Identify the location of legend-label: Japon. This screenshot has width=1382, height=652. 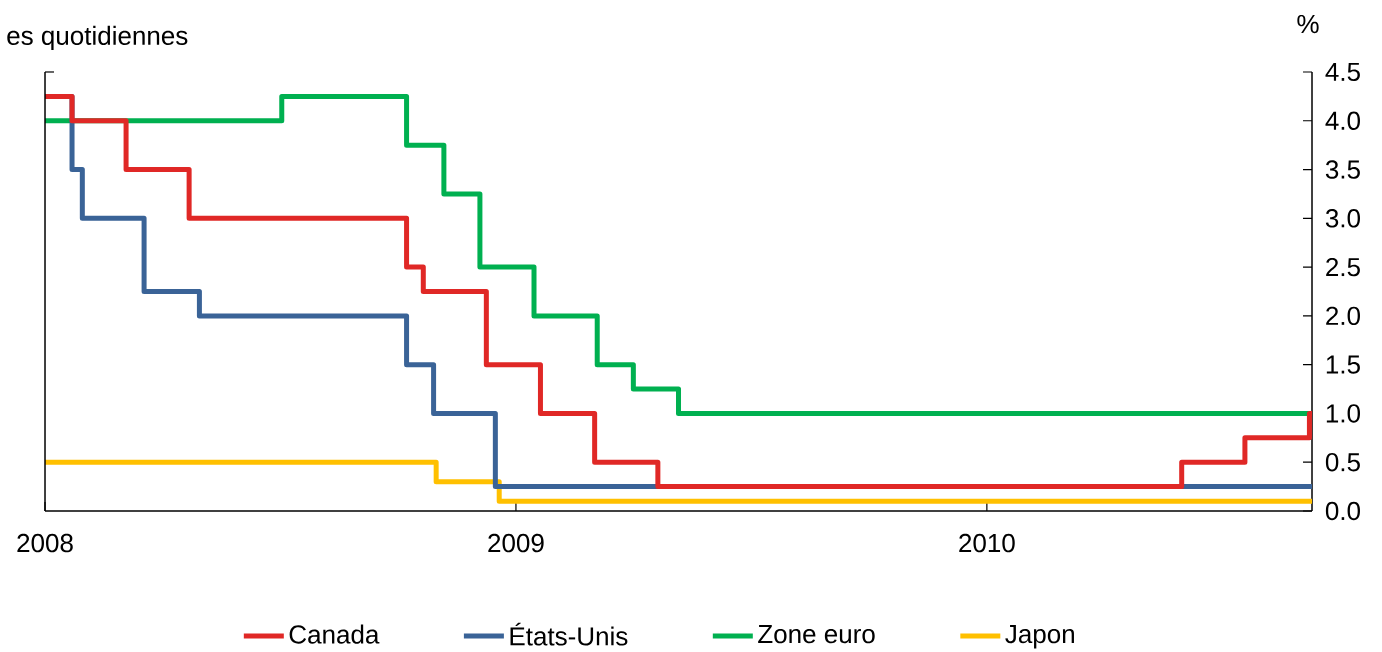
(1039, 637).